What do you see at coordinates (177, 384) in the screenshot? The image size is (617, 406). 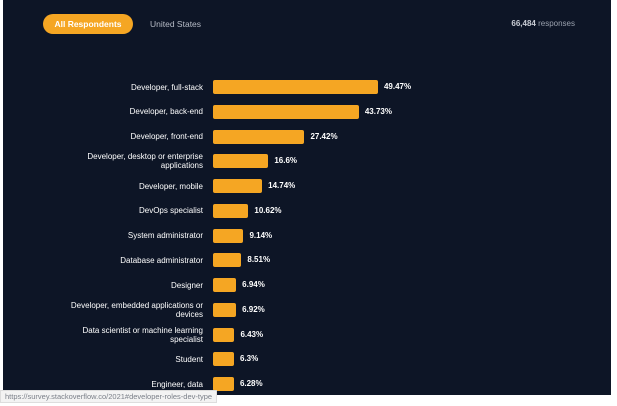 I see `category-label: Engineer, data` at bounding box center [177, 384].